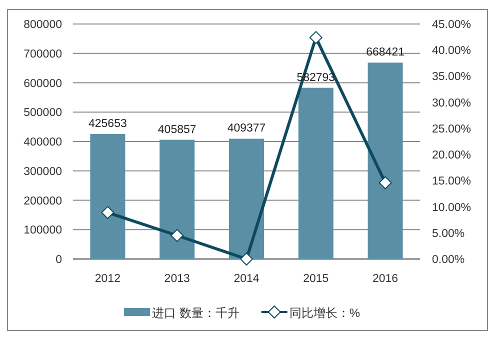 Image resolution: width=494 pixels, height=340 pixels. What do you see at coordinates (43, 230) in the screenshot?
I see `y-tick-label: 100000` at bounding box center [43, 230].